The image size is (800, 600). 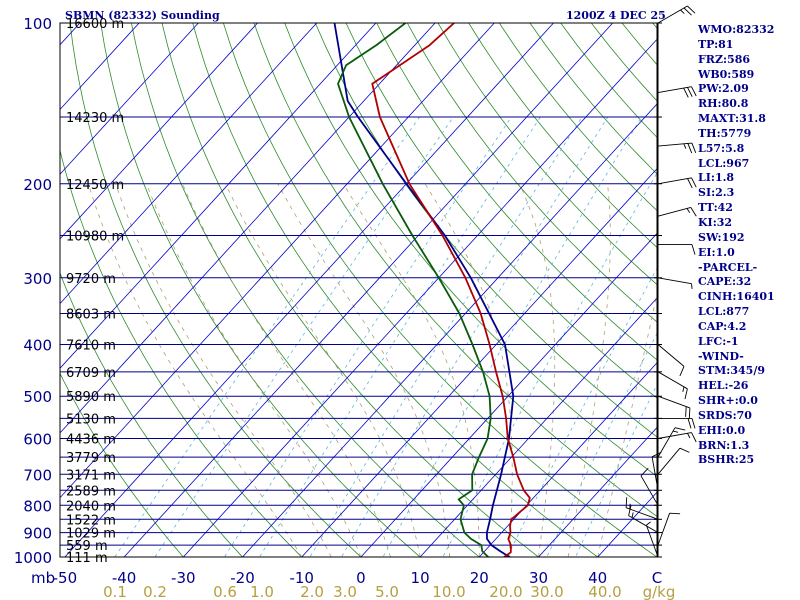 What do you see at coordinates (91, 419) in the screenshot?
I see `height-label: 5130 m` at bounding box center [91, 419].